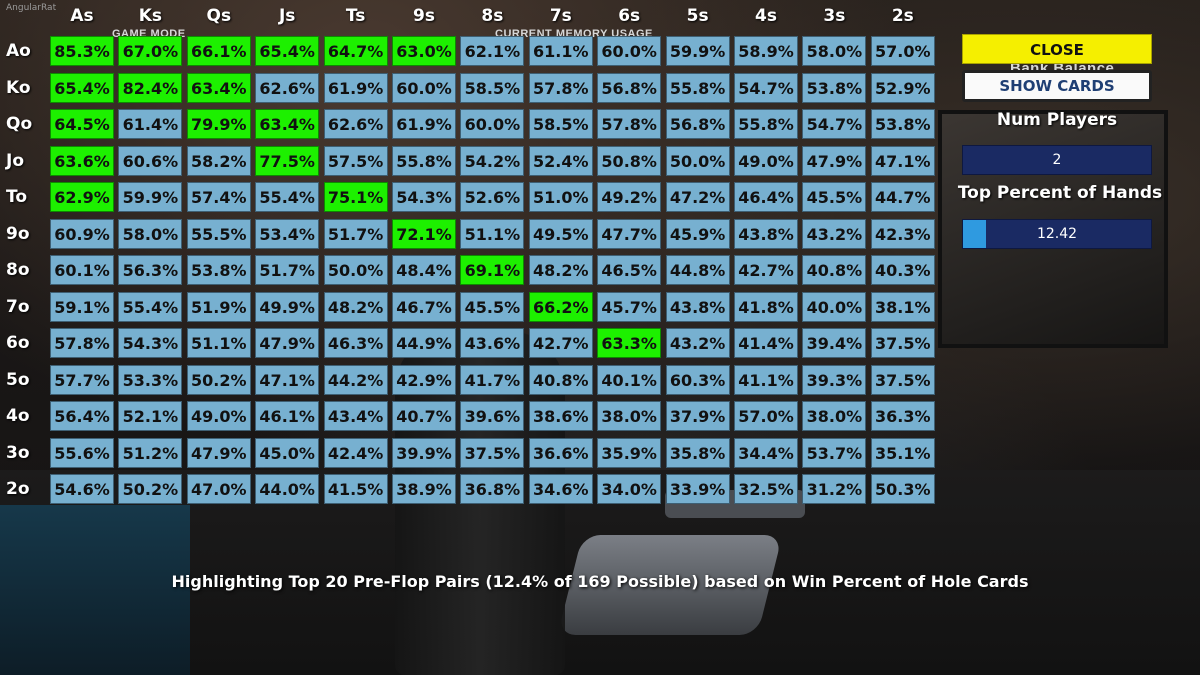 This screenshot has width=1200, height=675. I want to click on grid-cell-7o-7s: 66.2%, so click(560, 306).